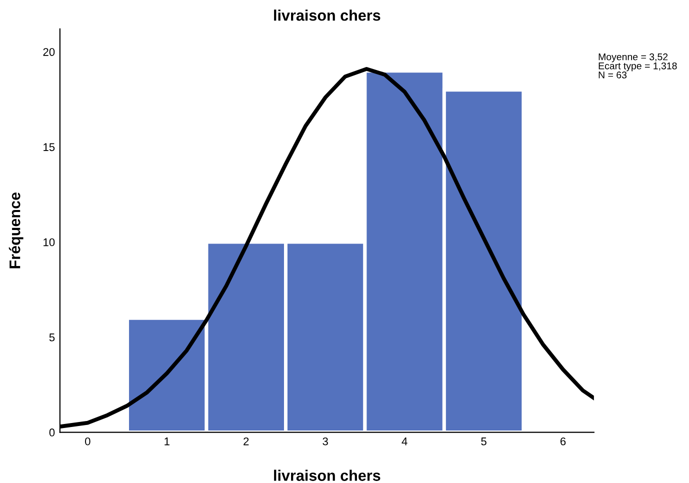 This screenshot has height=483, width=689. Describe the element at coordinates (49, 242) in the screenshot. I see `y-tick-label: 10` at that location.